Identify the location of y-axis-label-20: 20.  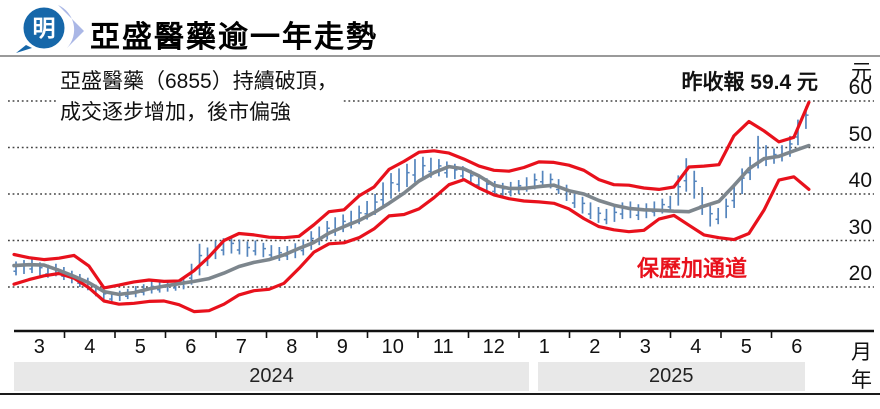
(860, 273).